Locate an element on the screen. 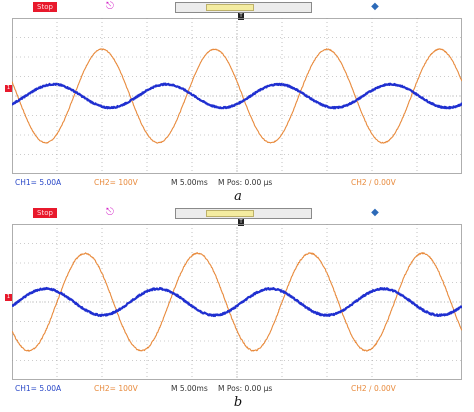 This screenshot has height=412, width=474. panel-label-a: a is located at coordinates (238, 196).